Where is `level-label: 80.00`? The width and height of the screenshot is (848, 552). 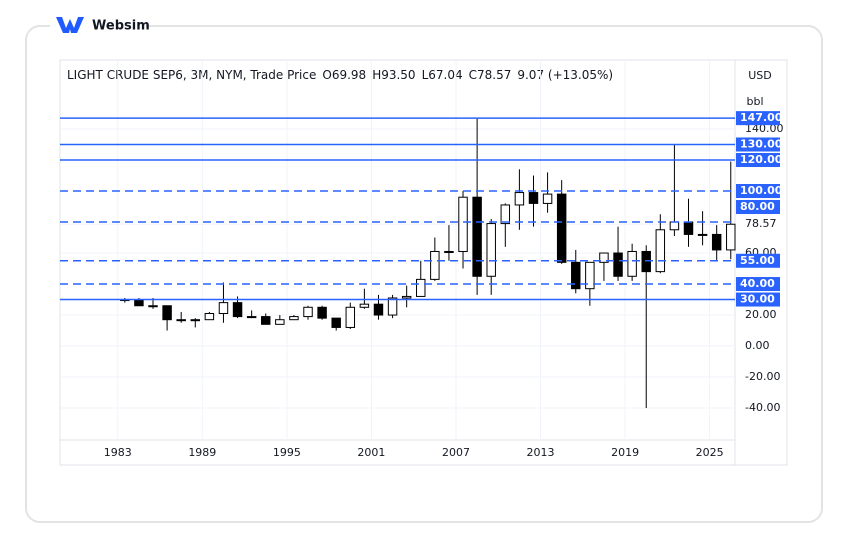
level-label: 80.00 is located at coordinates (757, 206).